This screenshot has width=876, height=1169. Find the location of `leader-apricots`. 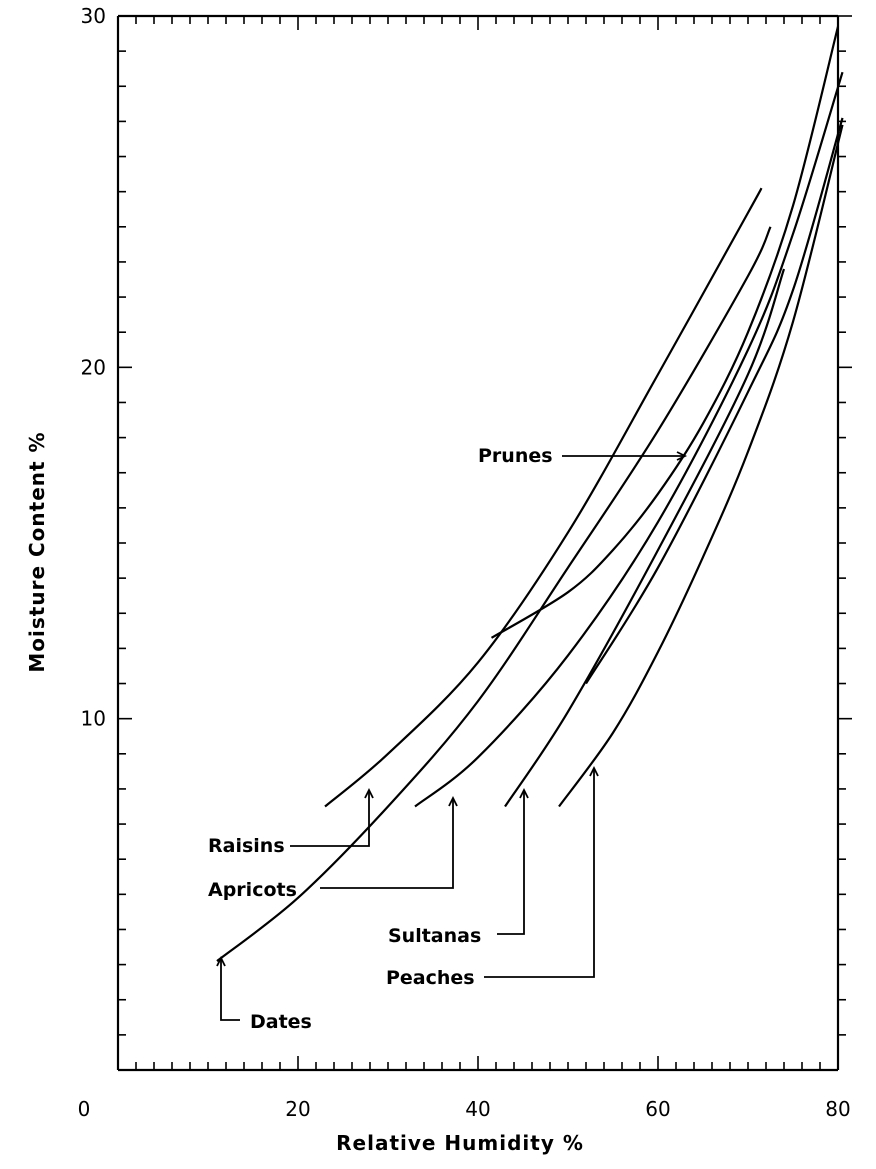

leader-apricots is located at coordinates (387, 843).